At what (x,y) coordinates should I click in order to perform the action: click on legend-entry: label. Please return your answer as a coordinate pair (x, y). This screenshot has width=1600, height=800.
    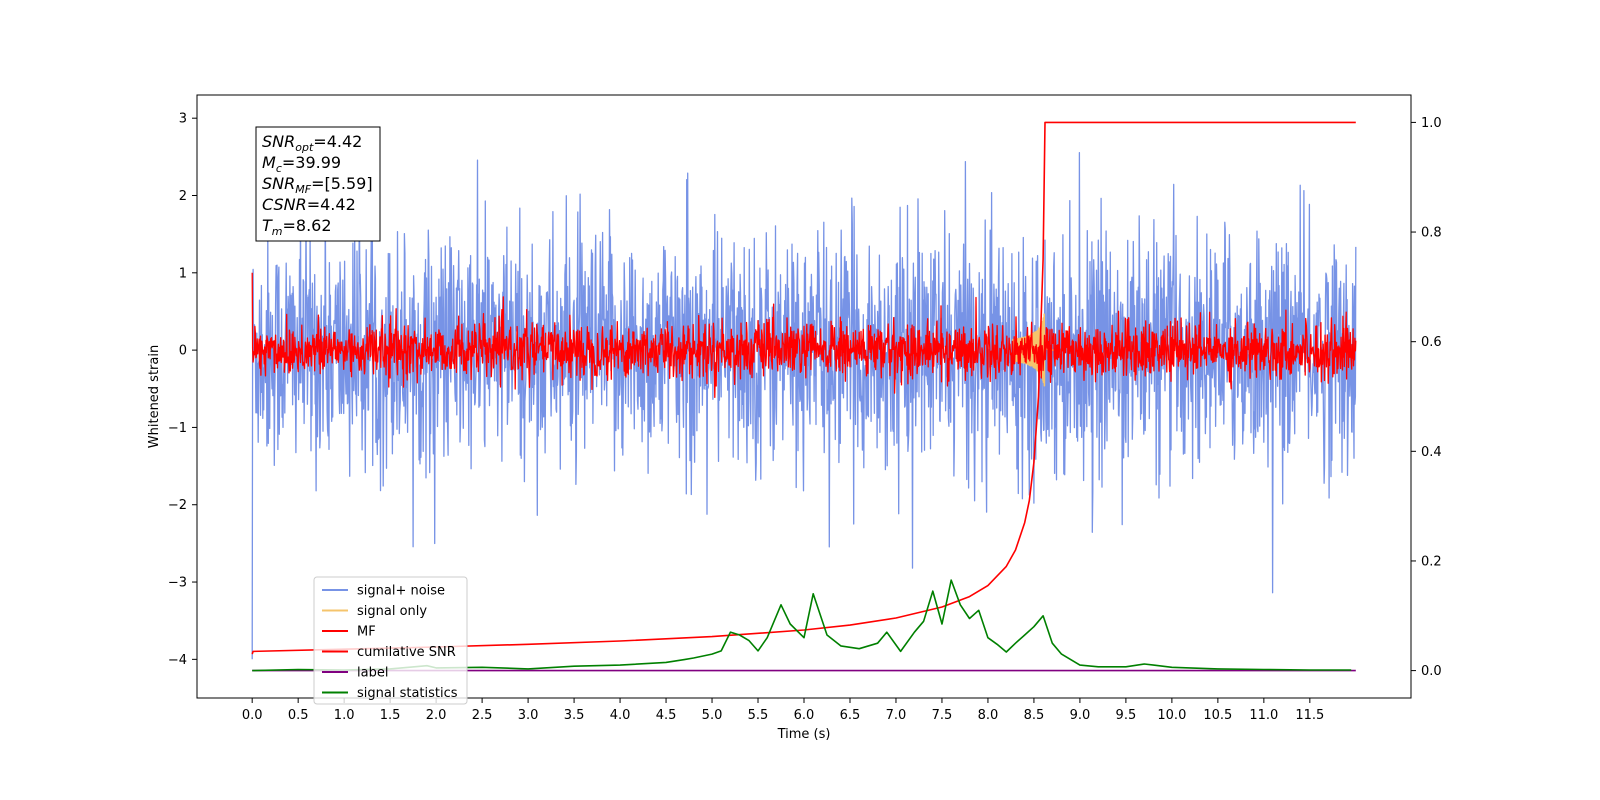
    Looking at the image, I should click on (372, 673).